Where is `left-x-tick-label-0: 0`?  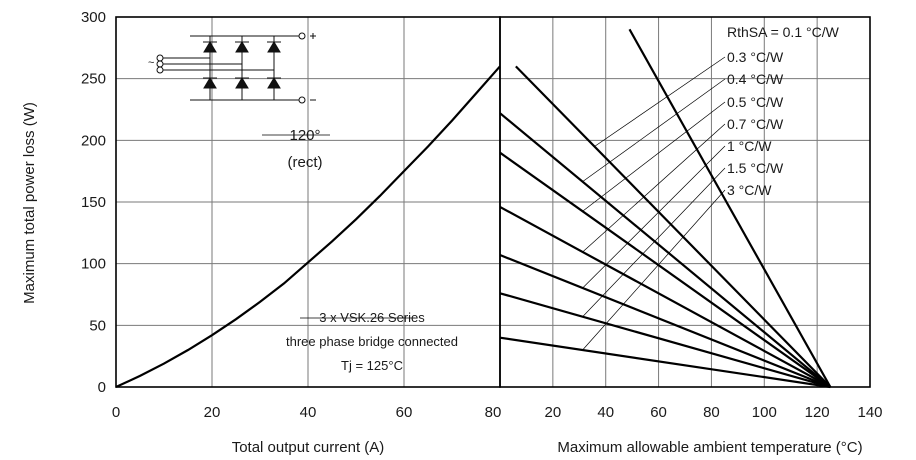
left-x-tick-label-0: 0 is located at coordinates (116, 412).